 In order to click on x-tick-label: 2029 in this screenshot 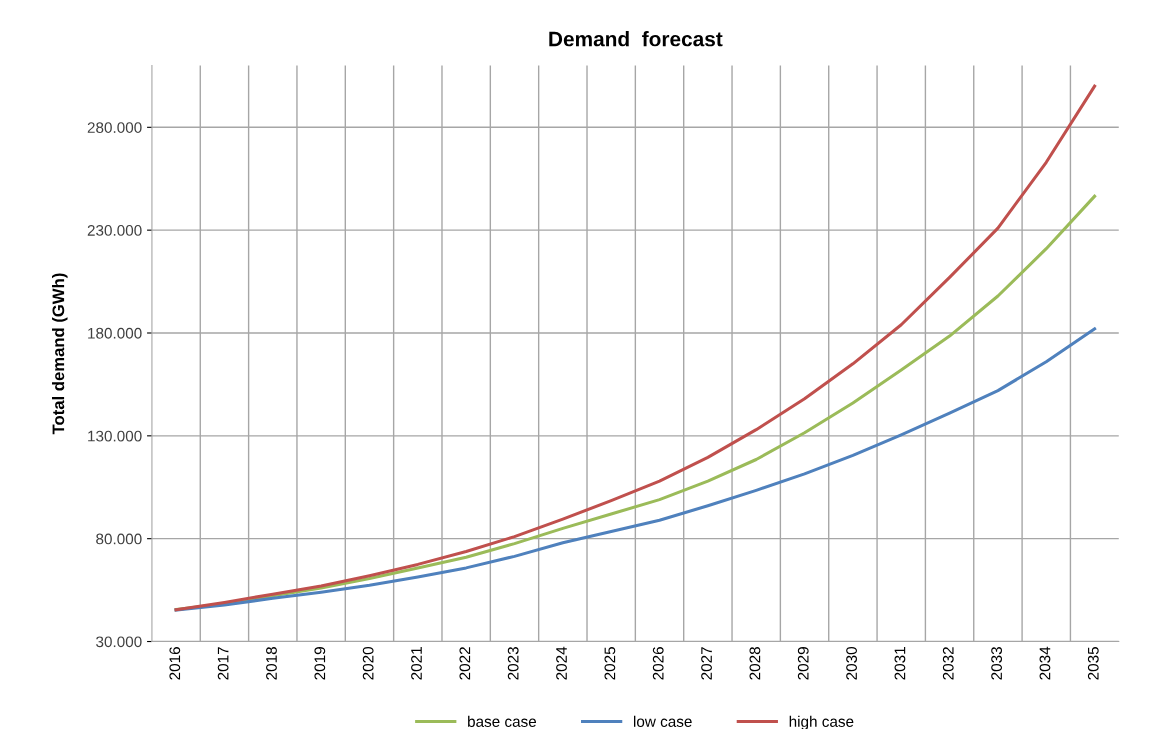, I will do `click(803, 663)`.